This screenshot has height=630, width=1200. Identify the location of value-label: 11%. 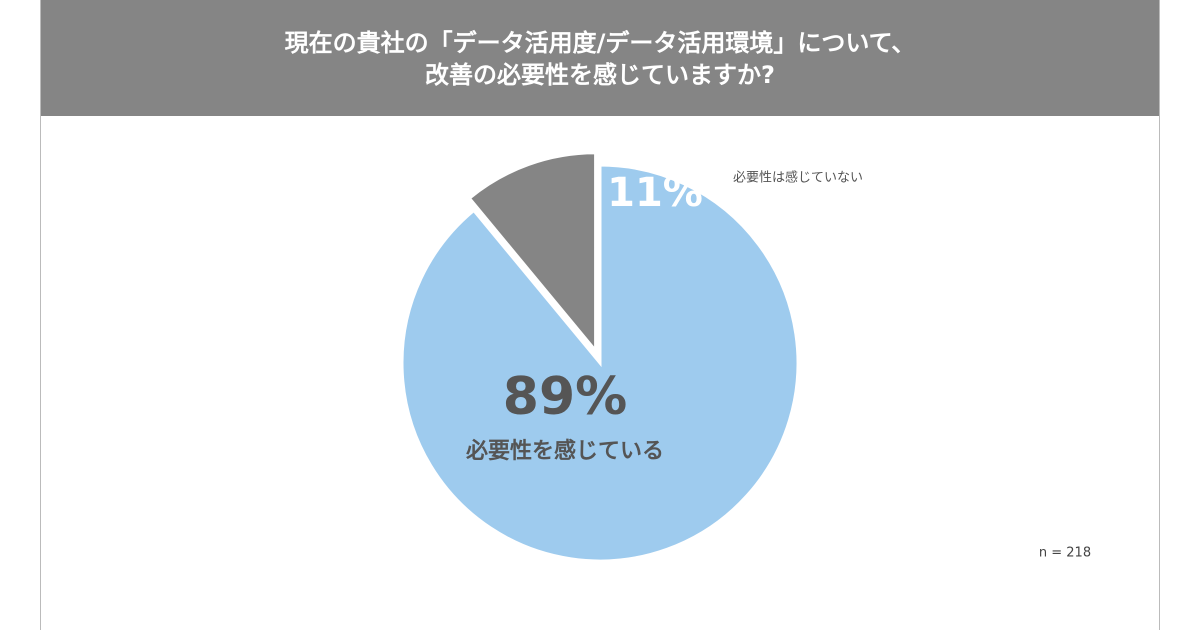
(655, 193).